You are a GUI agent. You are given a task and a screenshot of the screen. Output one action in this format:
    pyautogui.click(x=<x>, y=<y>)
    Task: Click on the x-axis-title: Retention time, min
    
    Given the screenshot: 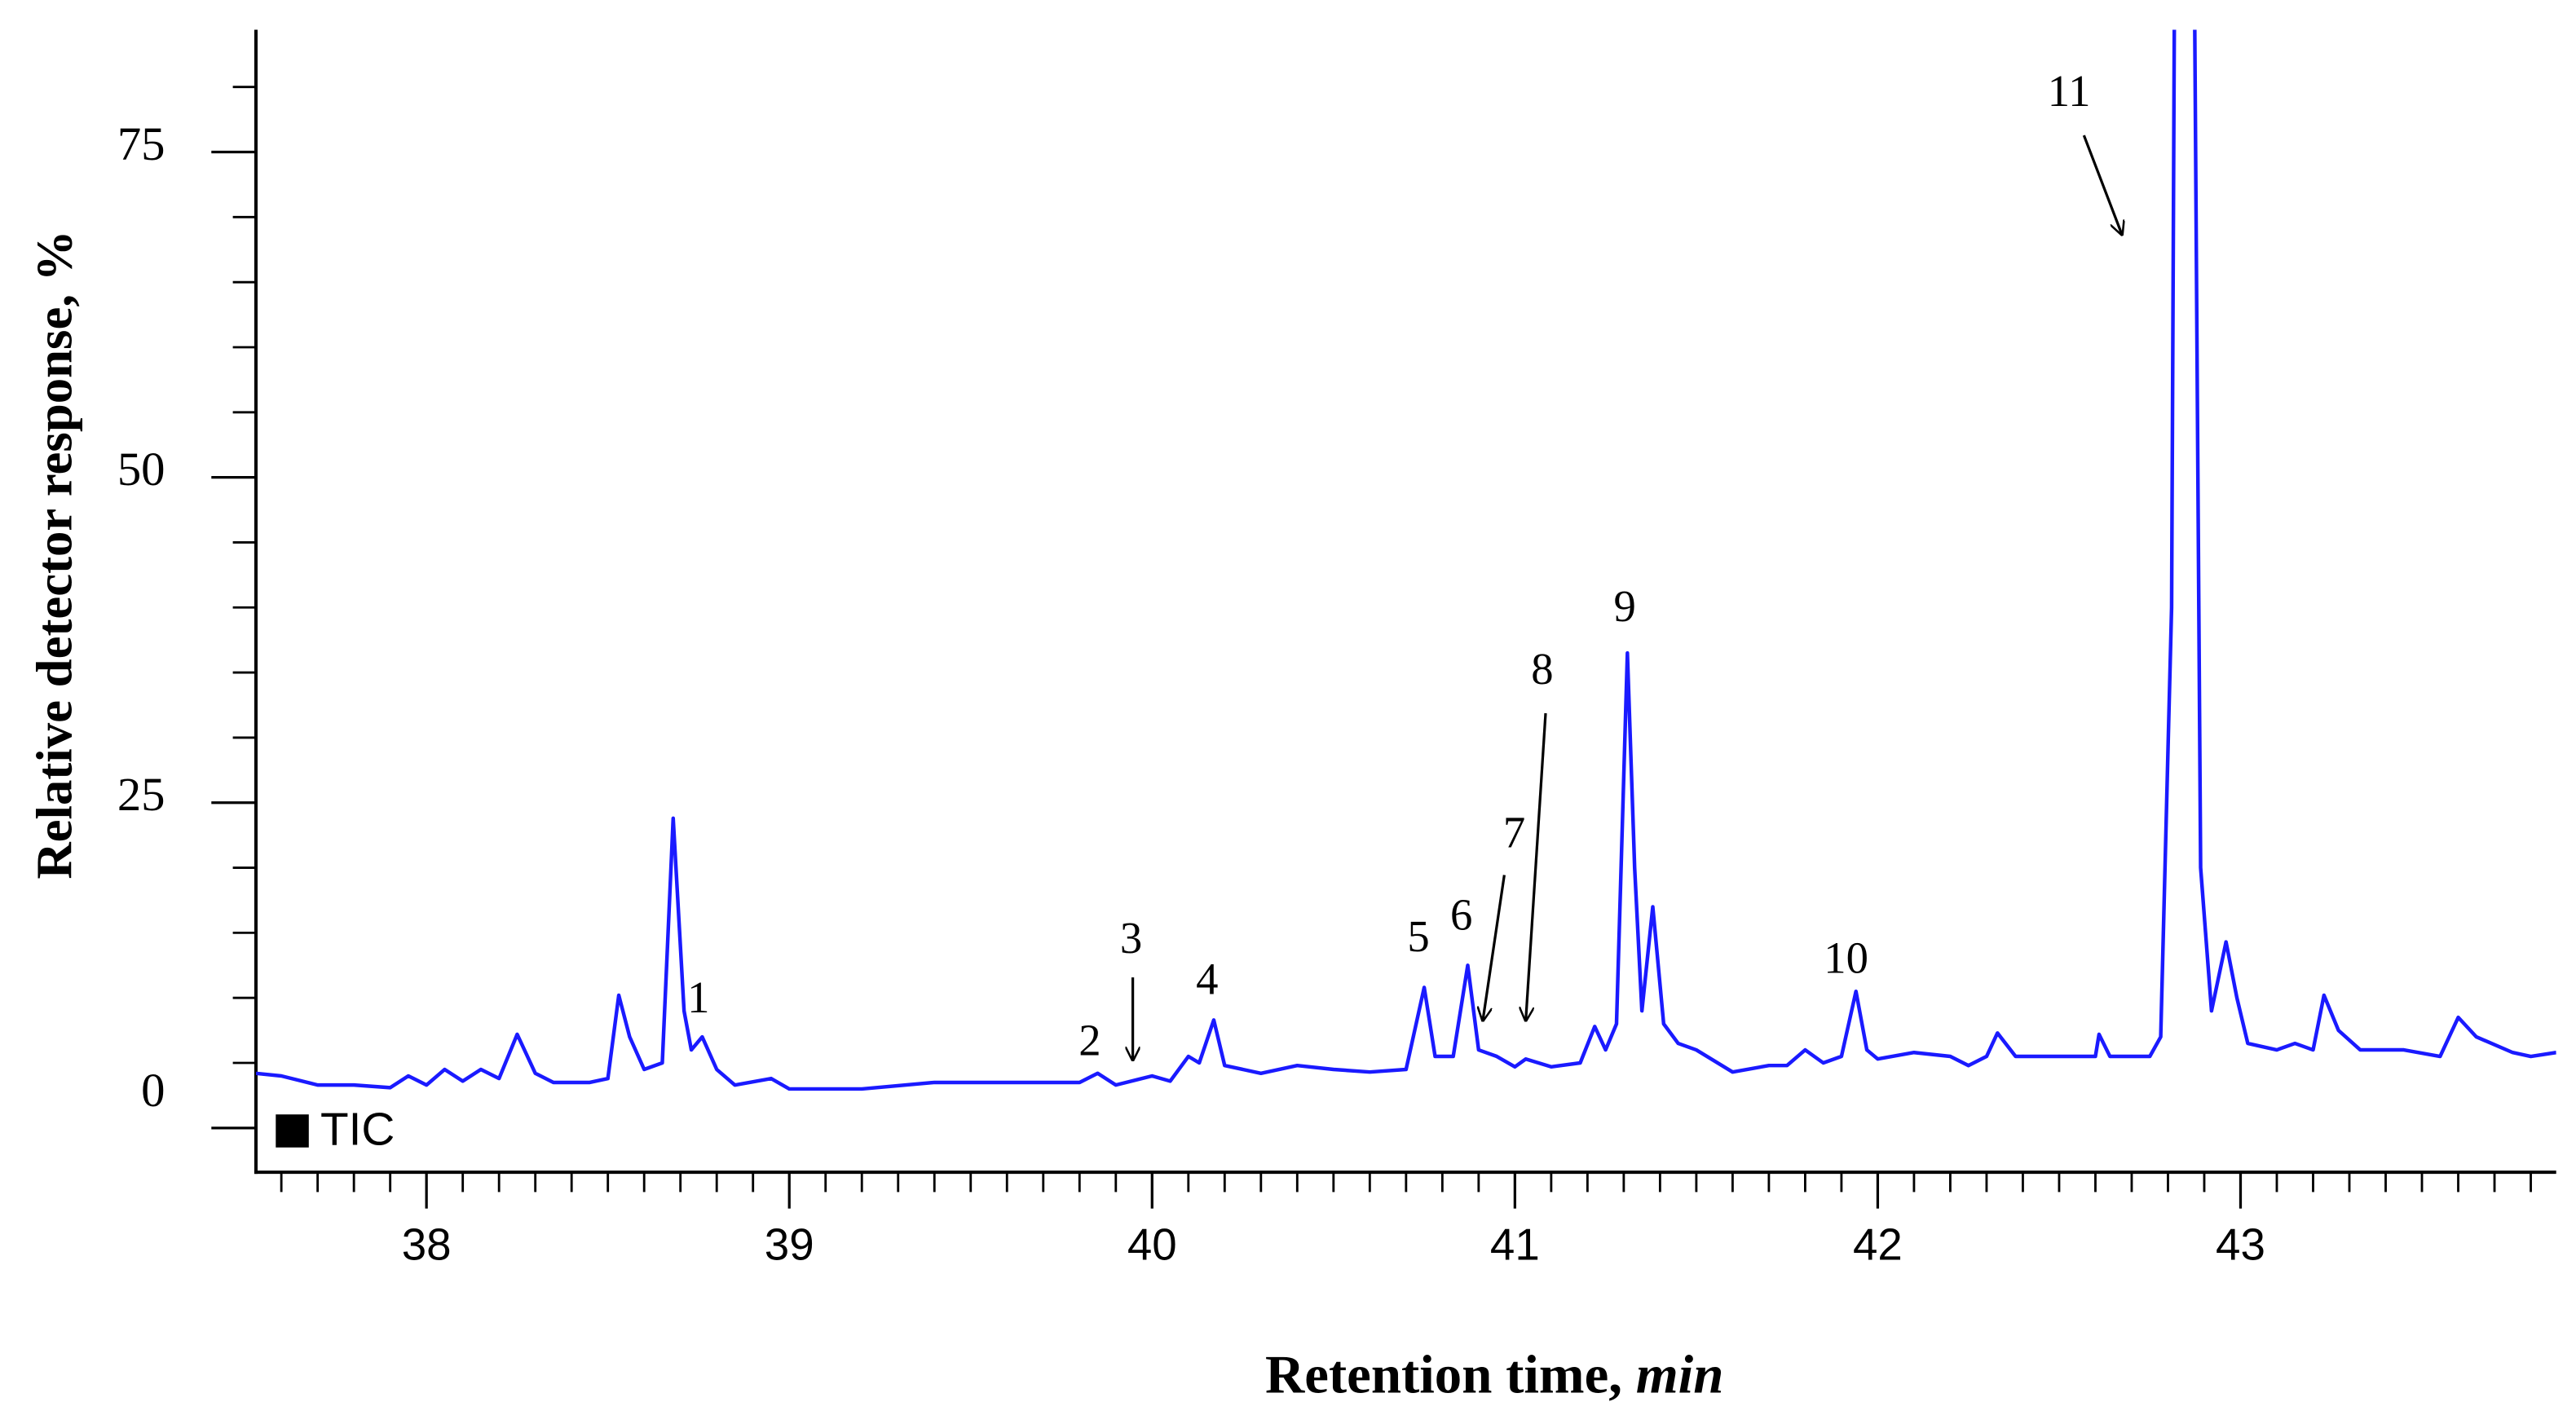 What is the action you would take?
    pyautogui.click(x=1494, y=1375)
    